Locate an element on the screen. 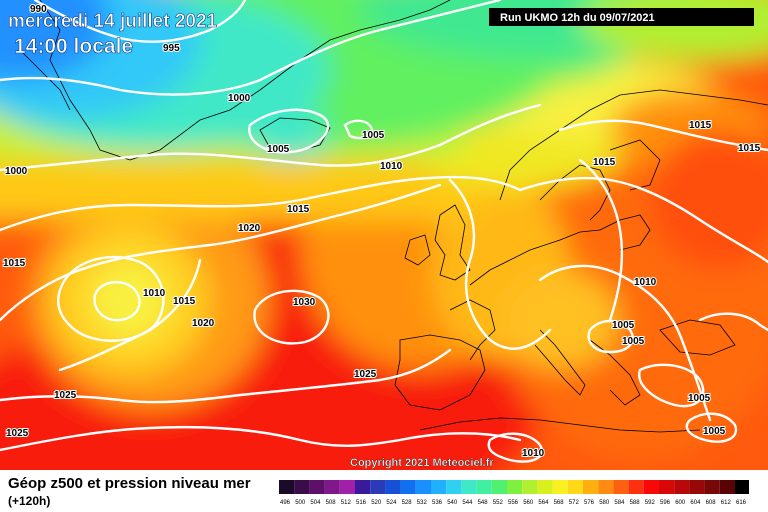 This screenshot has width=768, height=512. run-box is located at coordinates (621, 17).